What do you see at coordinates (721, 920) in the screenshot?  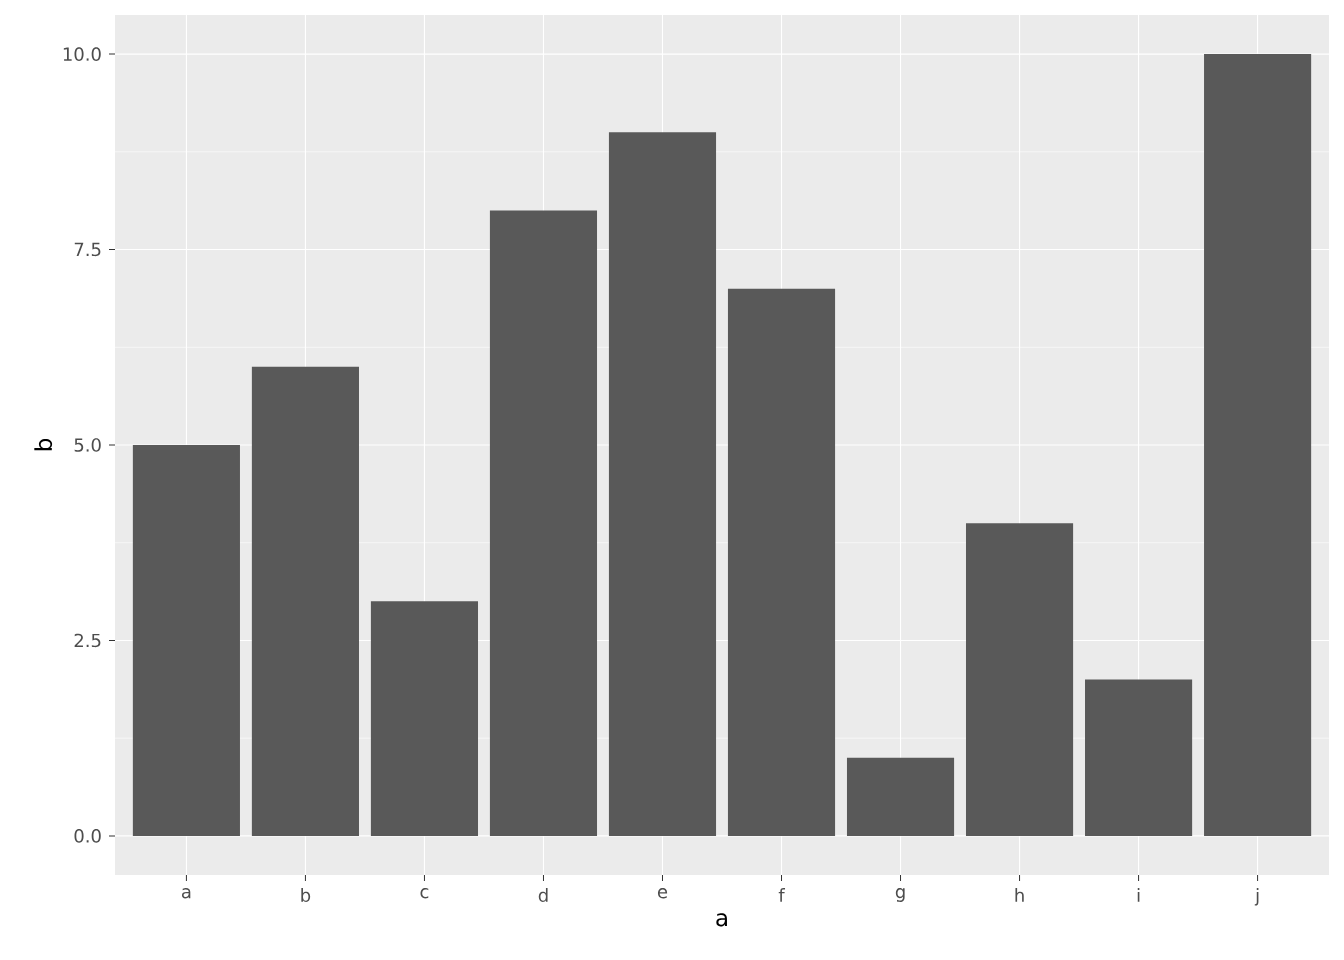 I see `x-axis-title: a` at bounding box center [721, 920].